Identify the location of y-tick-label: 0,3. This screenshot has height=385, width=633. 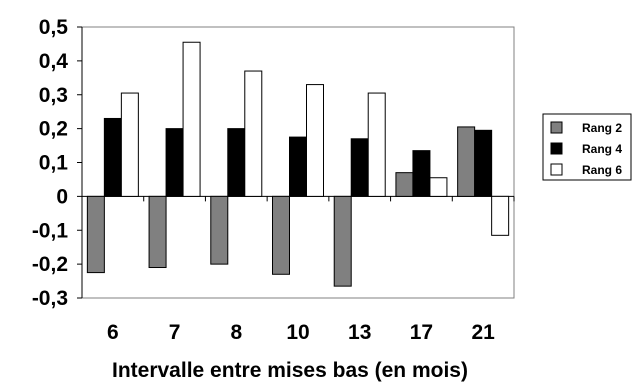
(53, 95).